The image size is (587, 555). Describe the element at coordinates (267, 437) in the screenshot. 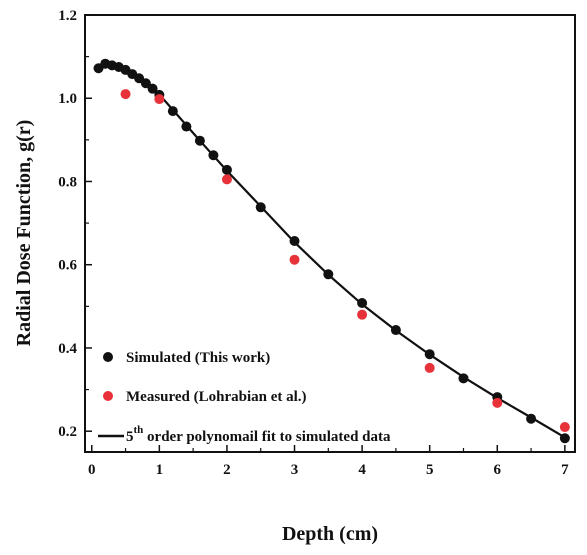

I see `legend-fit-rest: order polynomail fit to simulated data` at that location.